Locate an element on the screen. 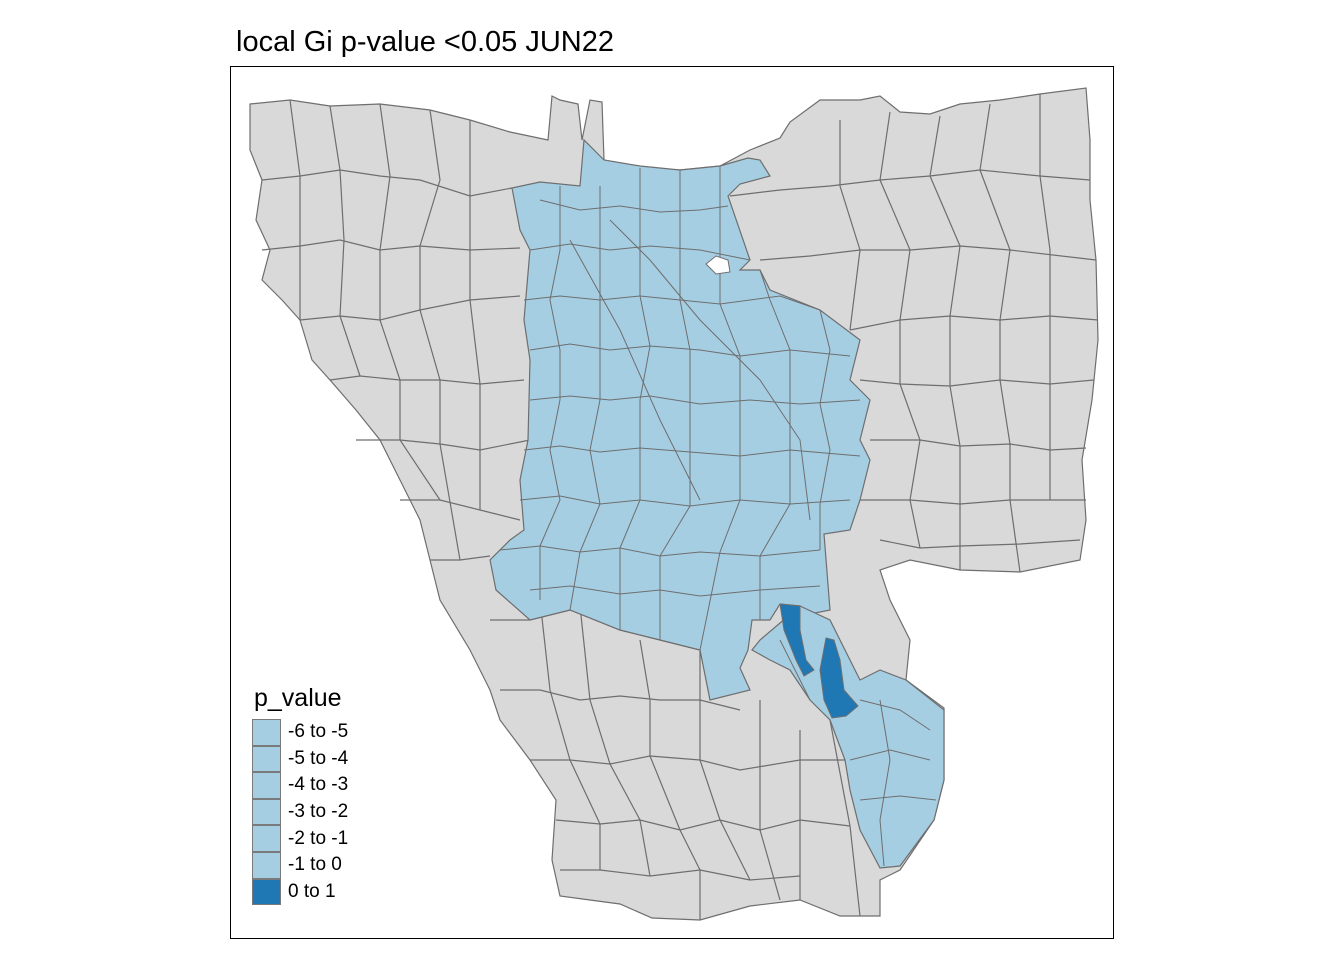 This screenshot has height=960, width=1344. legend-label: 0 to 1 is located at coordinates (312, 891).